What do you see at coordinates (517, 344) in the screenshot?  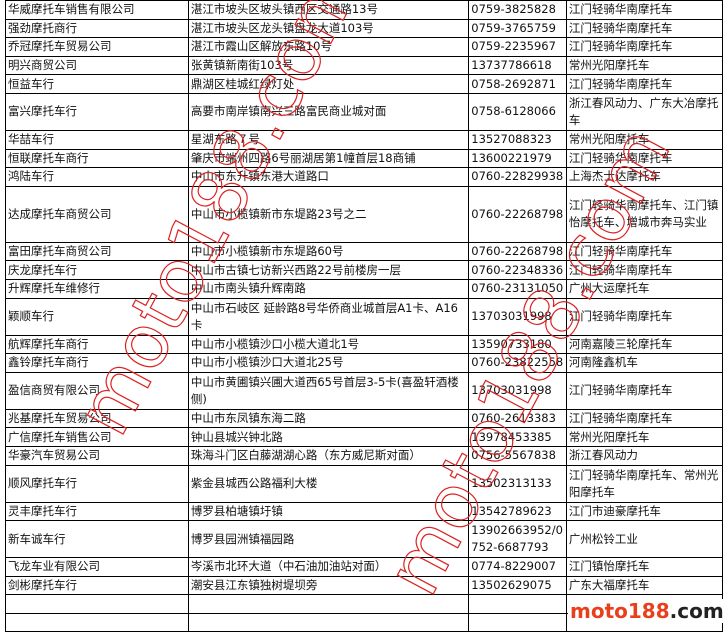 I see `phone-cell: 13590733180` at bounding box center [517, 344].